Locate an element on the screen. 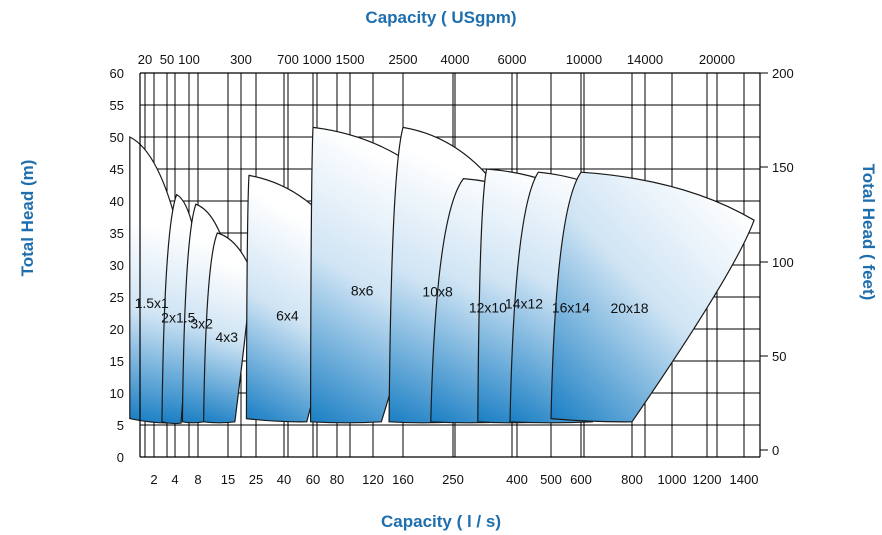  x2-tick-label: 2500 is located at coordinates (403, 59).